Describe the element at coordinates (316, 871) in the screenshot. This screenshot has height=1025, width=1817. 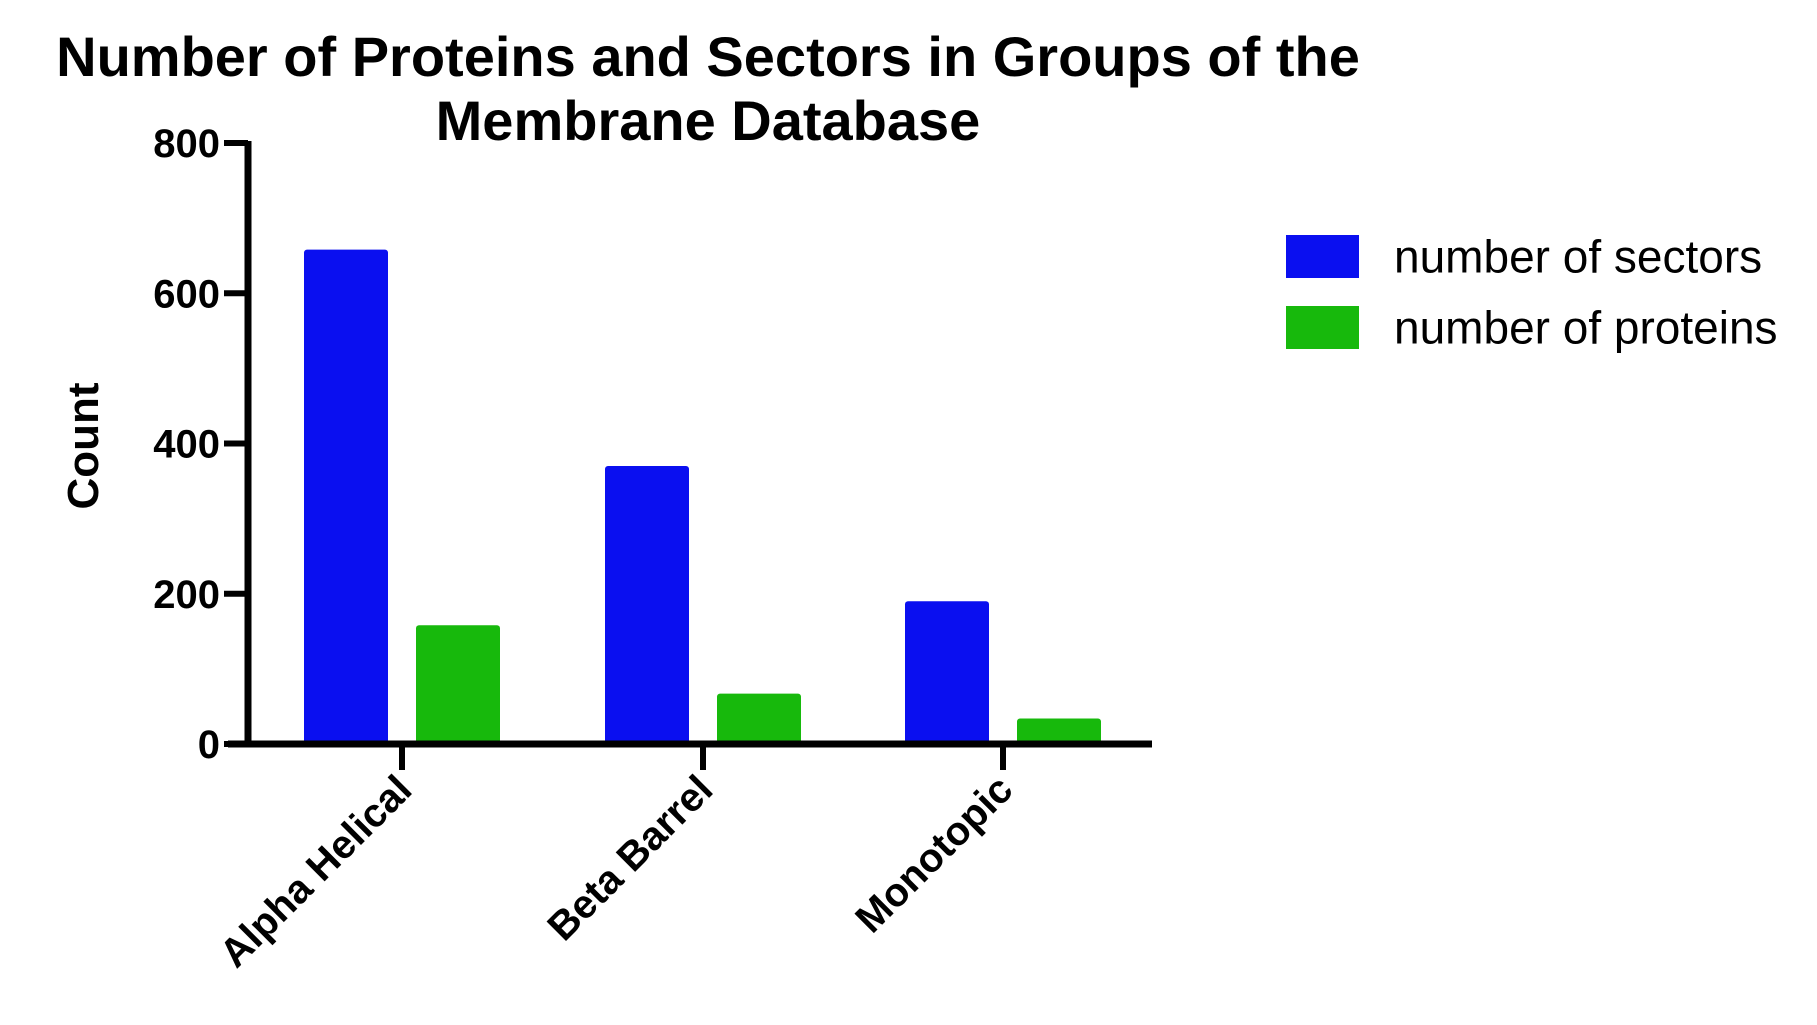
I see `x-tick-label-0: Alpha Helical` at that location.